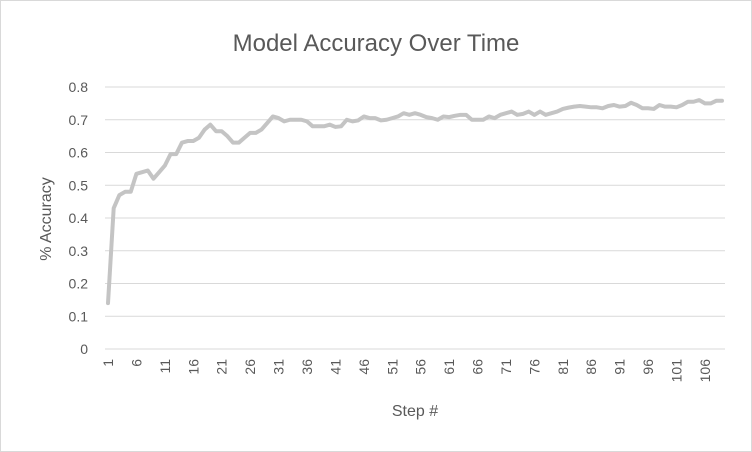 The image size is (752, 452). What do you see at coordinates (506, 367) in the screenshot?
I see `x-tick-label: 71` at bounding box center [506, 367].